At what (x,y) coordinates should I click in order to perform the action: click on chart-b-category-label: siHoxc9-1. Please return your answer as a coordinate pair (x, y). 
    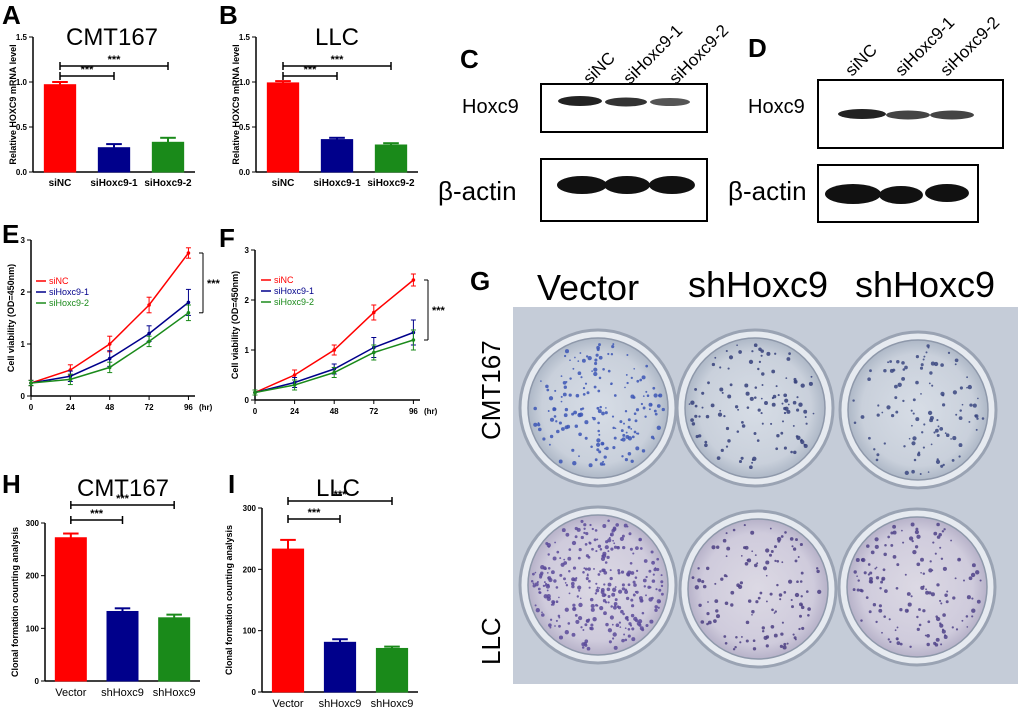
    Looking at the image, I should click on (337, 183).